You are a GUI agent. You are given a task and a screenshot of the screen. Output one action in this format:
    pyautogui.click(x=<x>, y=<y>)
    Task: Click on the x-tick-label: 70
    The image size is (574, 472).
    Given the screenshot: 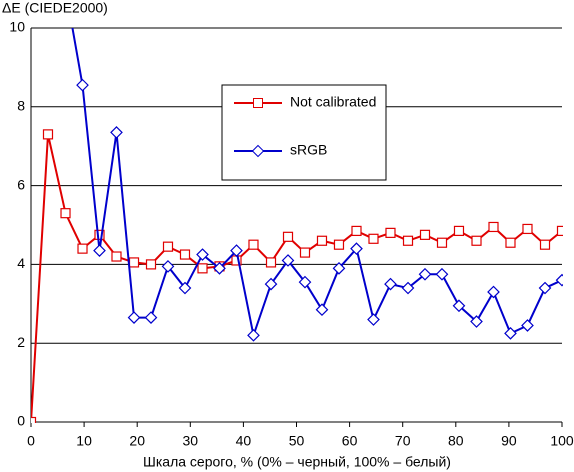 What is the action you would take?
    pyautogui.click(x=403, y=441)
    